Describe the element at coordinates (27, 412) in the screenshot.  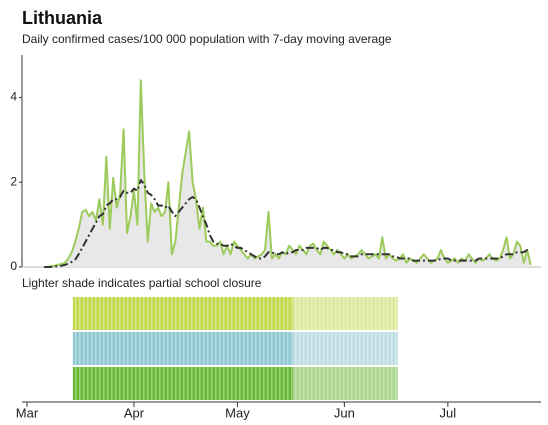
I see `x-tick-label: Mar` at that location.